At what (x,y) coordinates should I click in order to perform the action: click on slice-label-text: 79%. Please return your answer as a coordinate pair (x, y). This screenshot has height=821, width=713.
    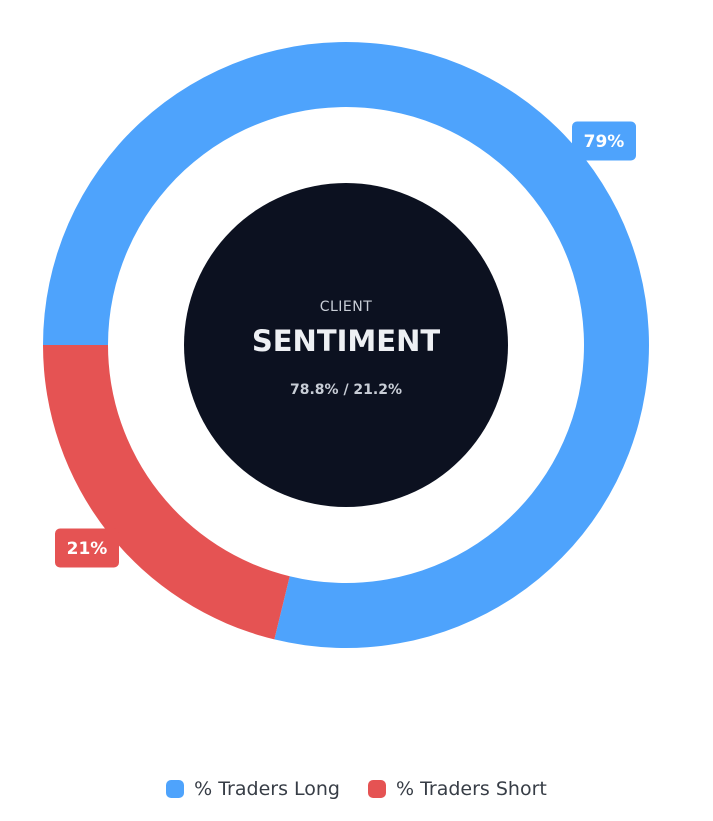
    Looking at the image, I should click on (604, 142).